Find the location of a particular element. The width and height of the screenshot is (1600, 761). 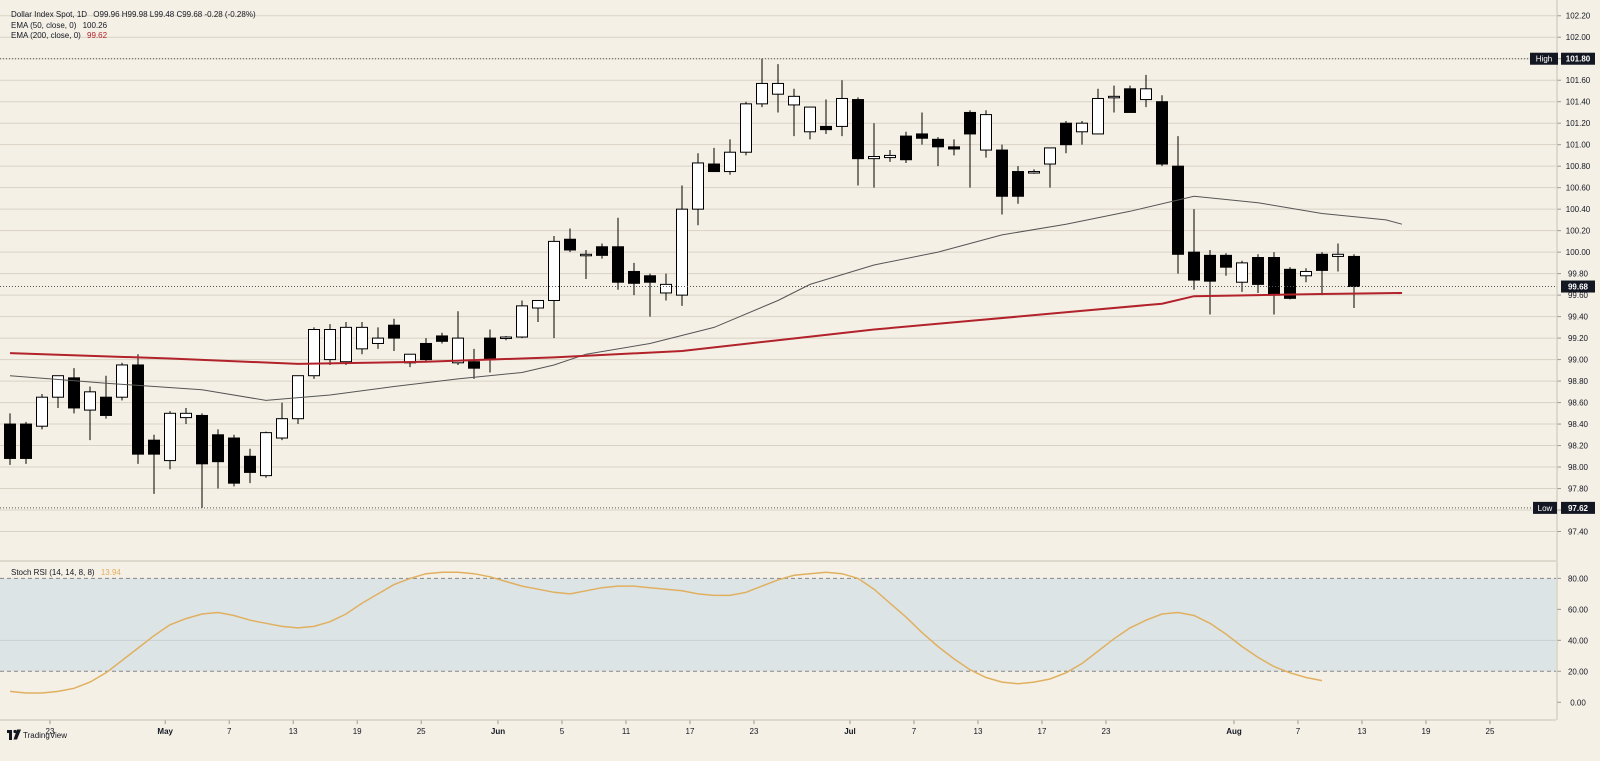

time-tick-label: 11 is located at coordinates (626, 731).